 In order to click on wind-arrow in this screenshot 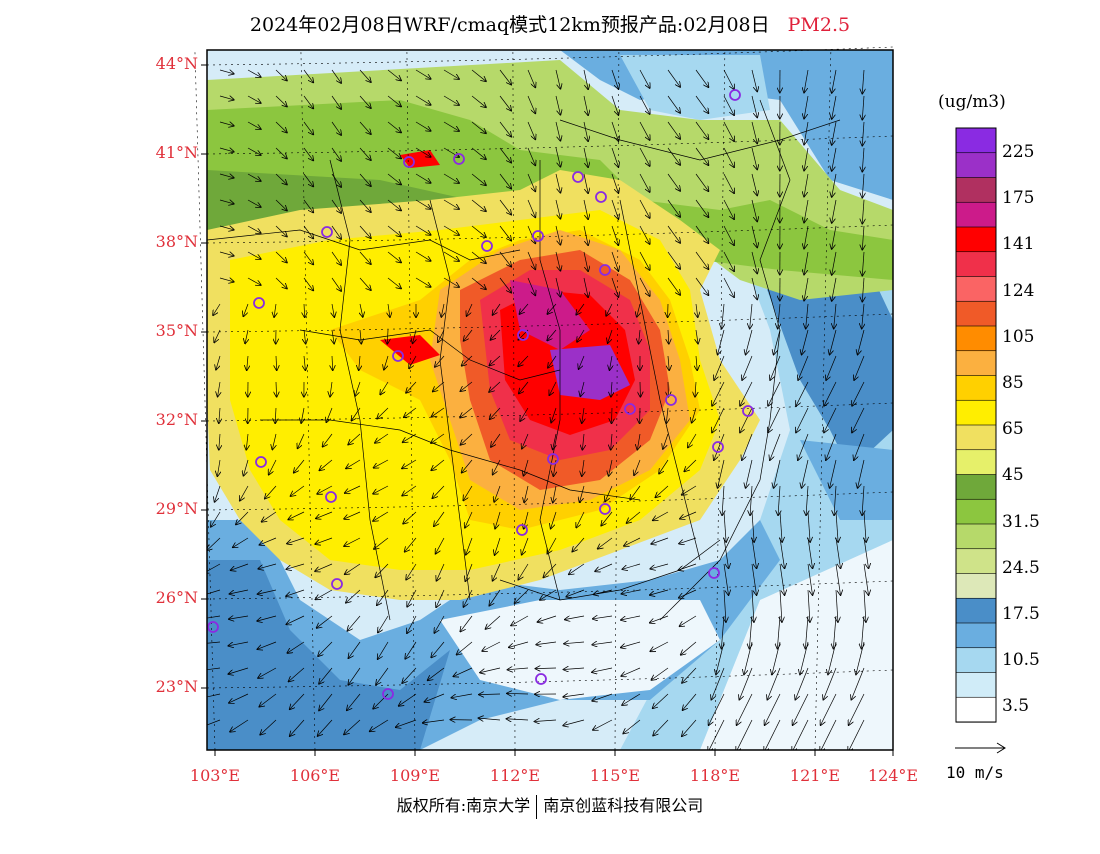, I will do `click(612, 415)`.